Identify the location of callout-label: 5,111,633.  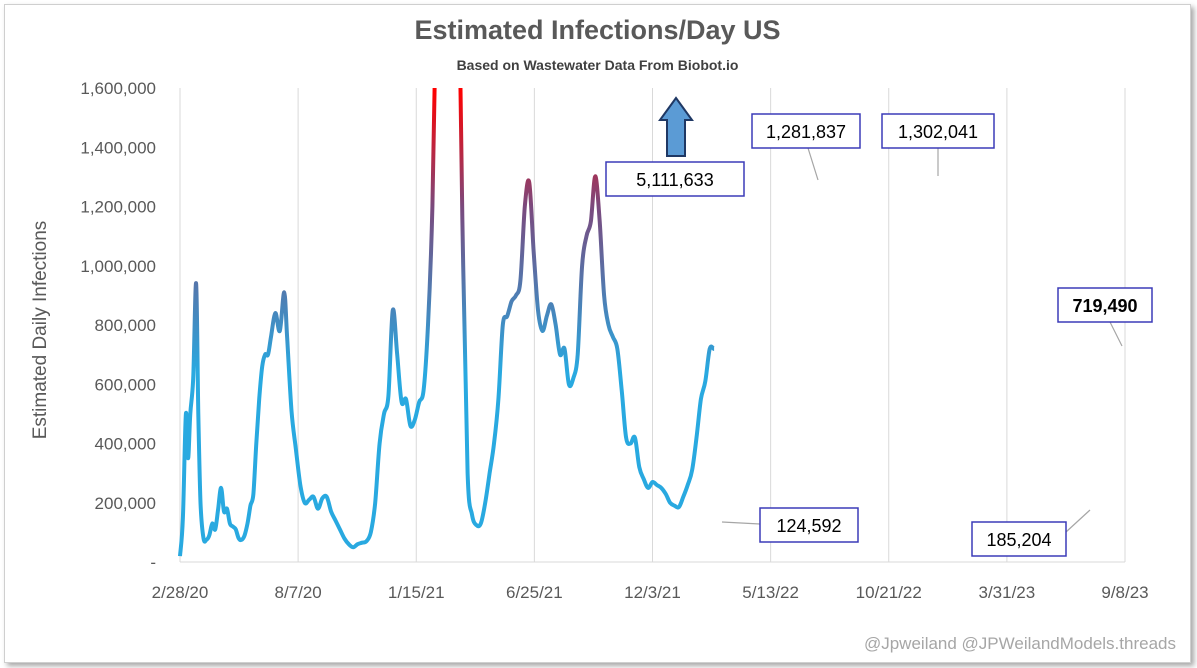
(674, 180).